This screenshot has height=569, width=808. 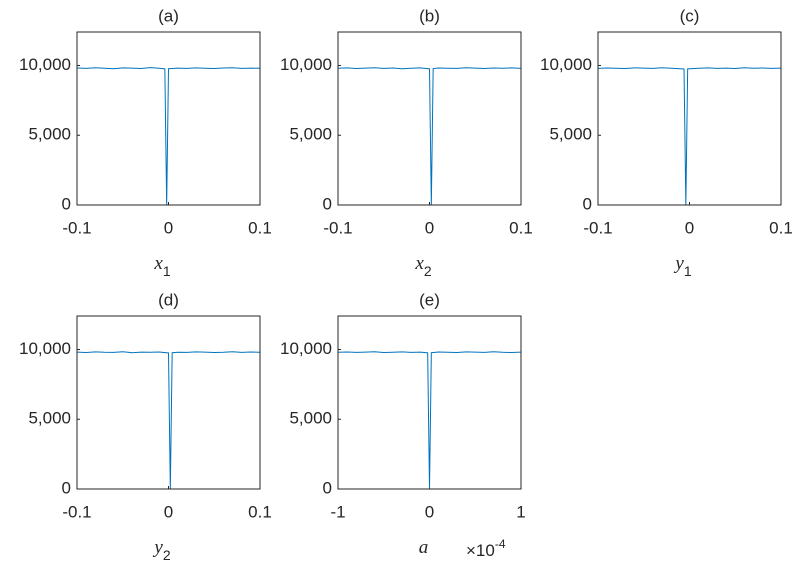 What do you see at coordinates (168, 15) in the screenshot?
I see `panel-title: (a)` at bounding box center [168, 15].